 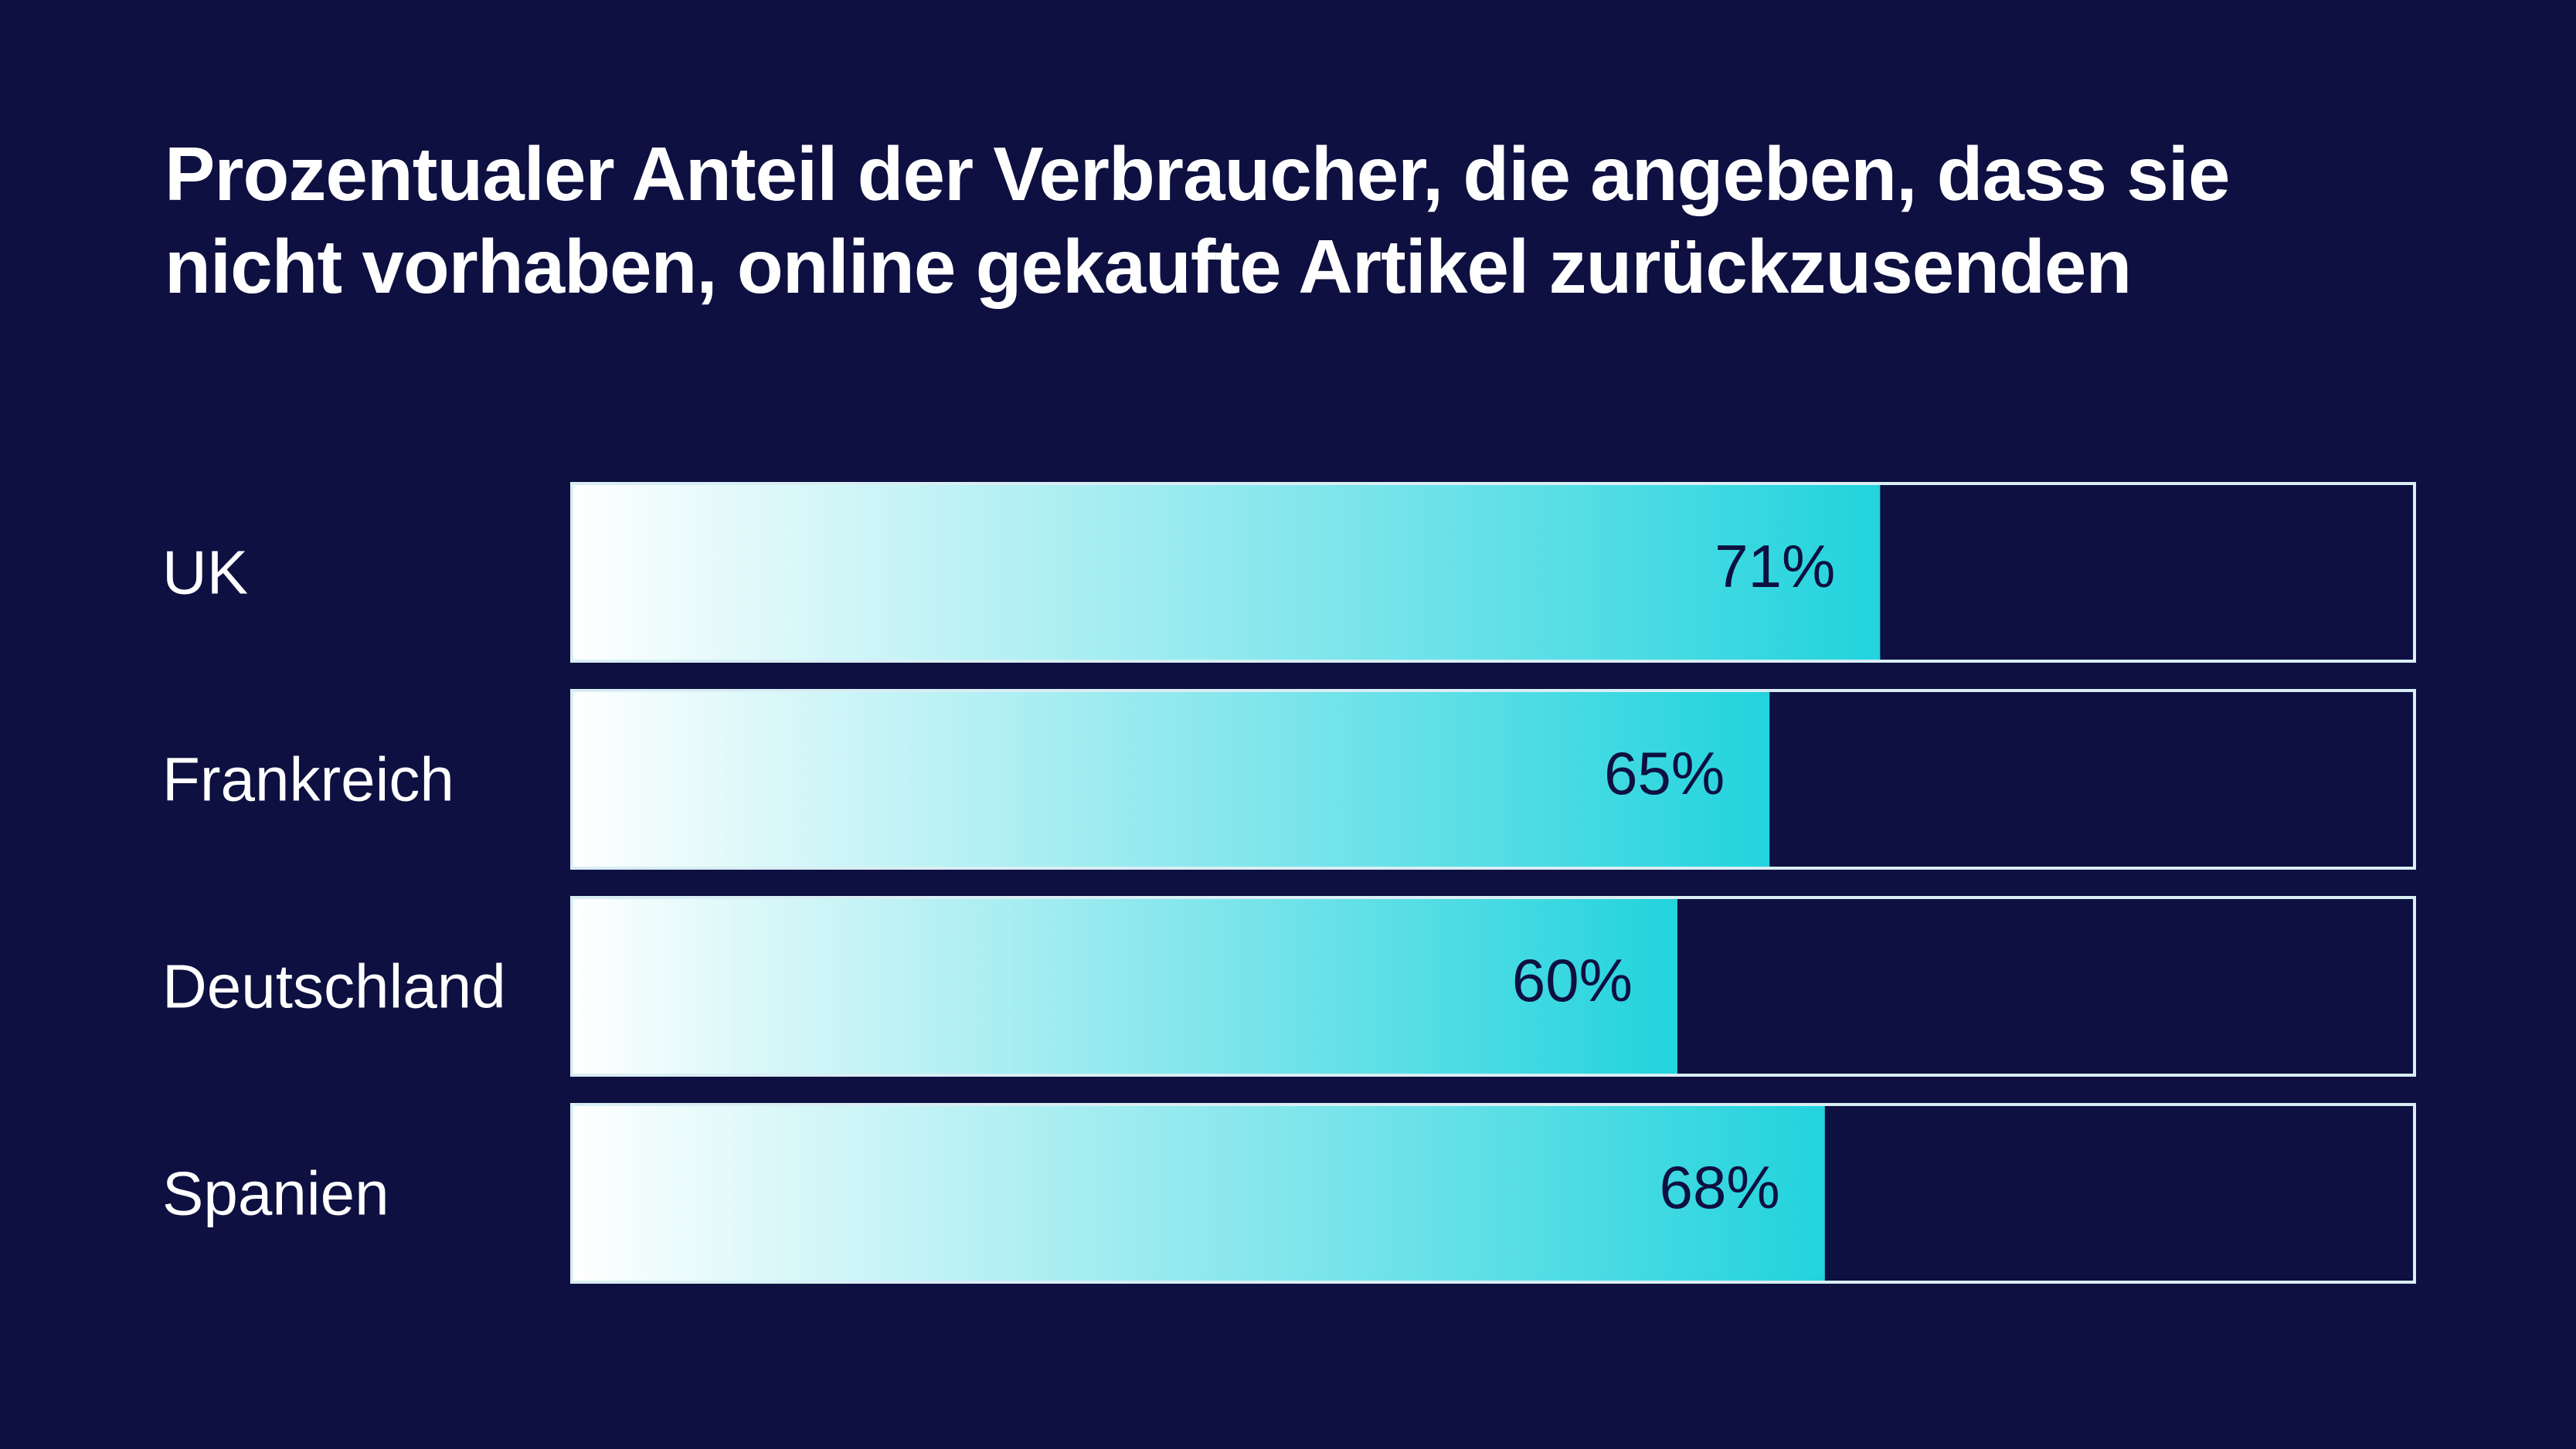 I want to click on category-label: Deutschland, so click(x=334, y=986).